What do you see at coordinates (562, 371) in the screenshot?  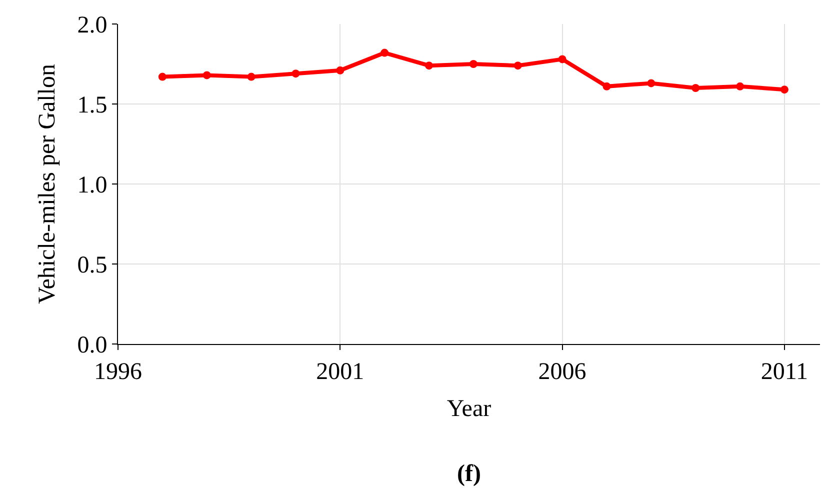 I see `x-tick-label: 2006` at bounding box center [562, 371].